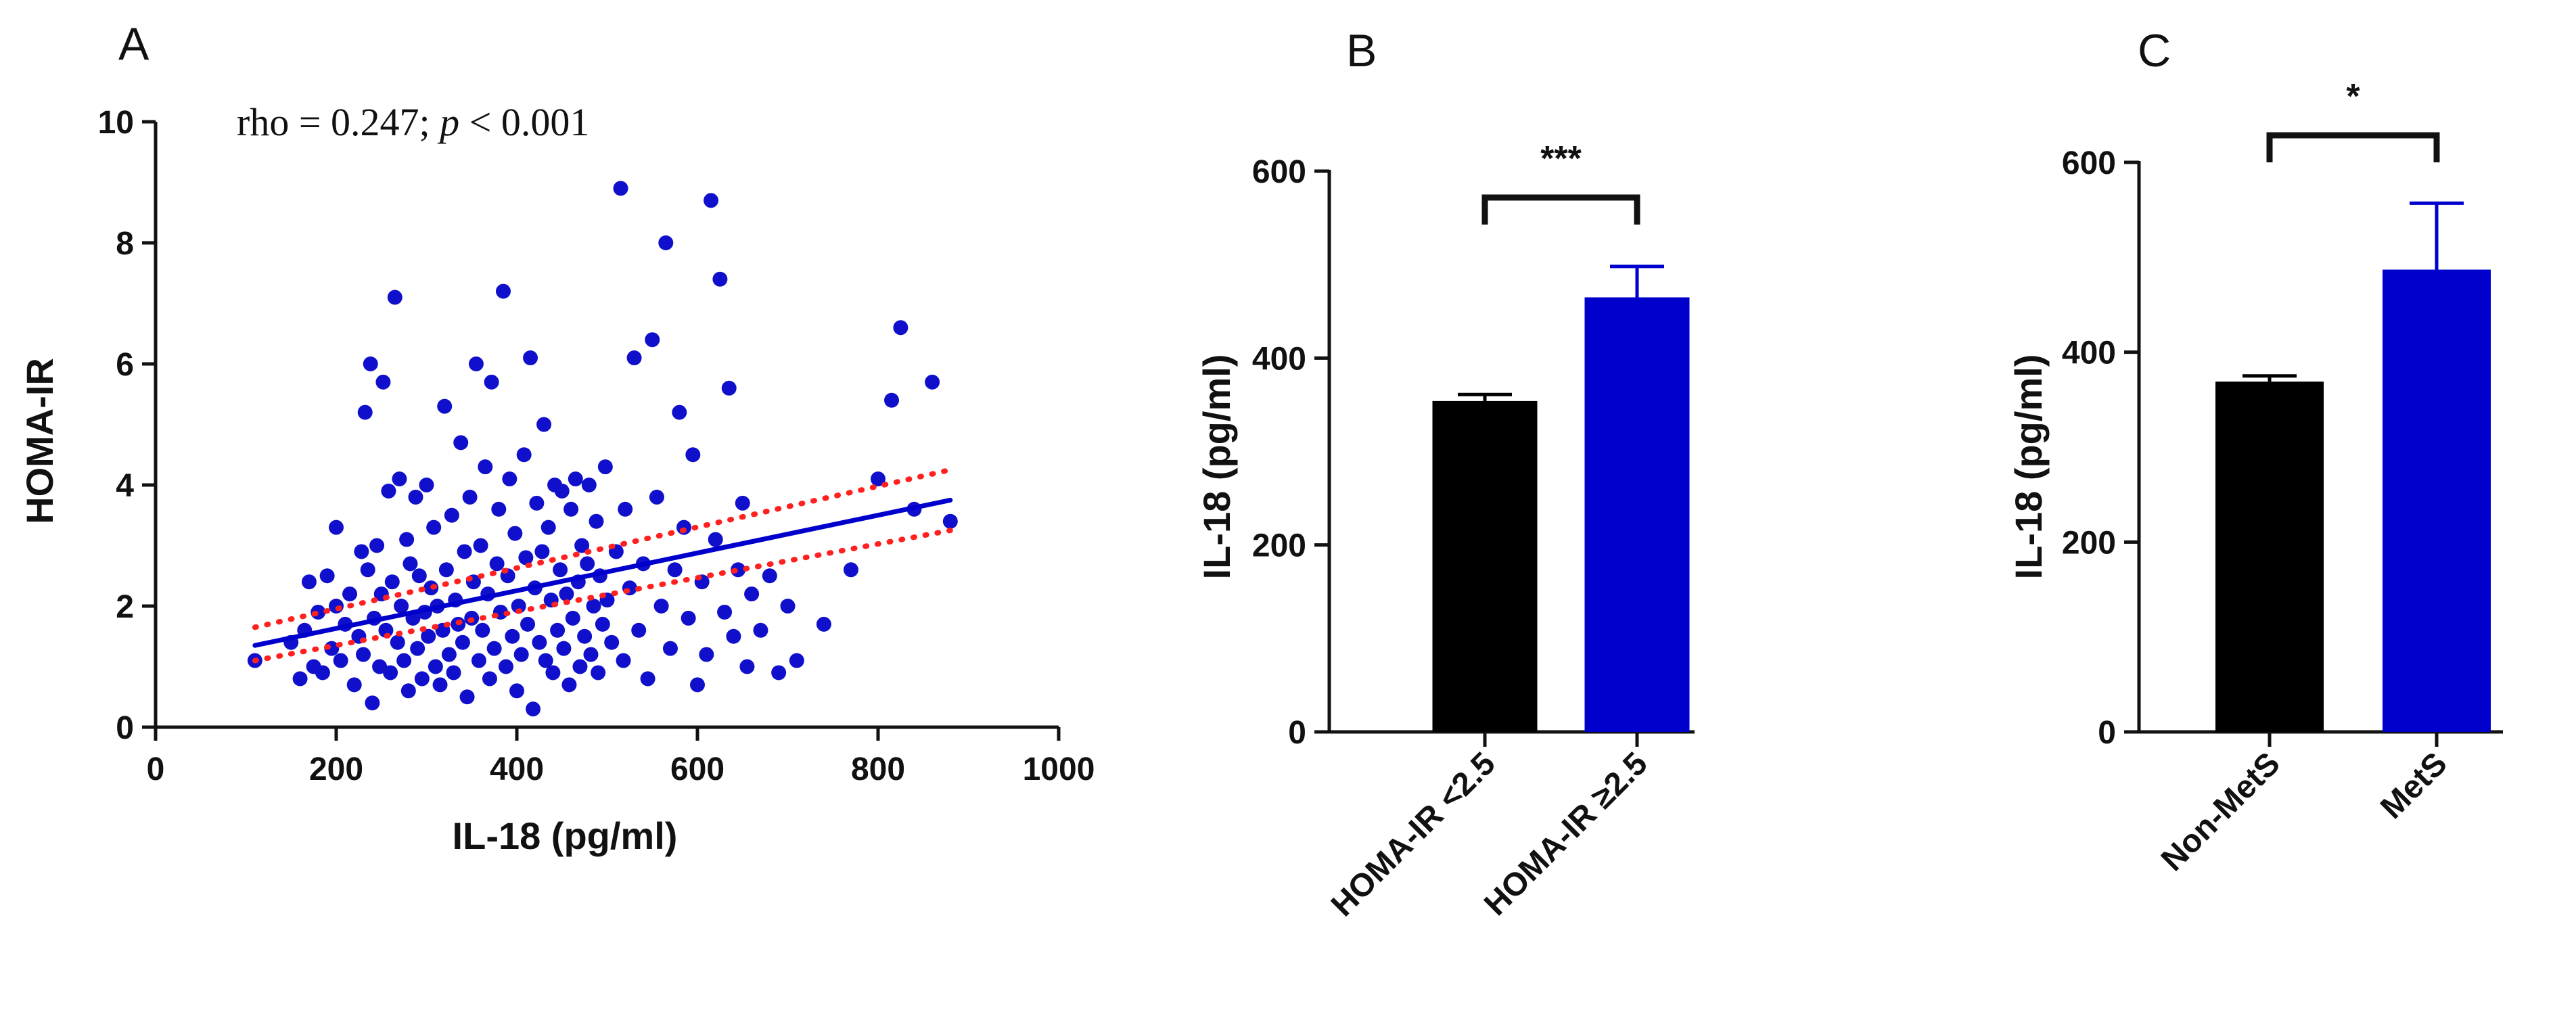  Describe the element at coordinates (2154, 51) in the screenshot. I see `panel-letter-c: C` at that location.